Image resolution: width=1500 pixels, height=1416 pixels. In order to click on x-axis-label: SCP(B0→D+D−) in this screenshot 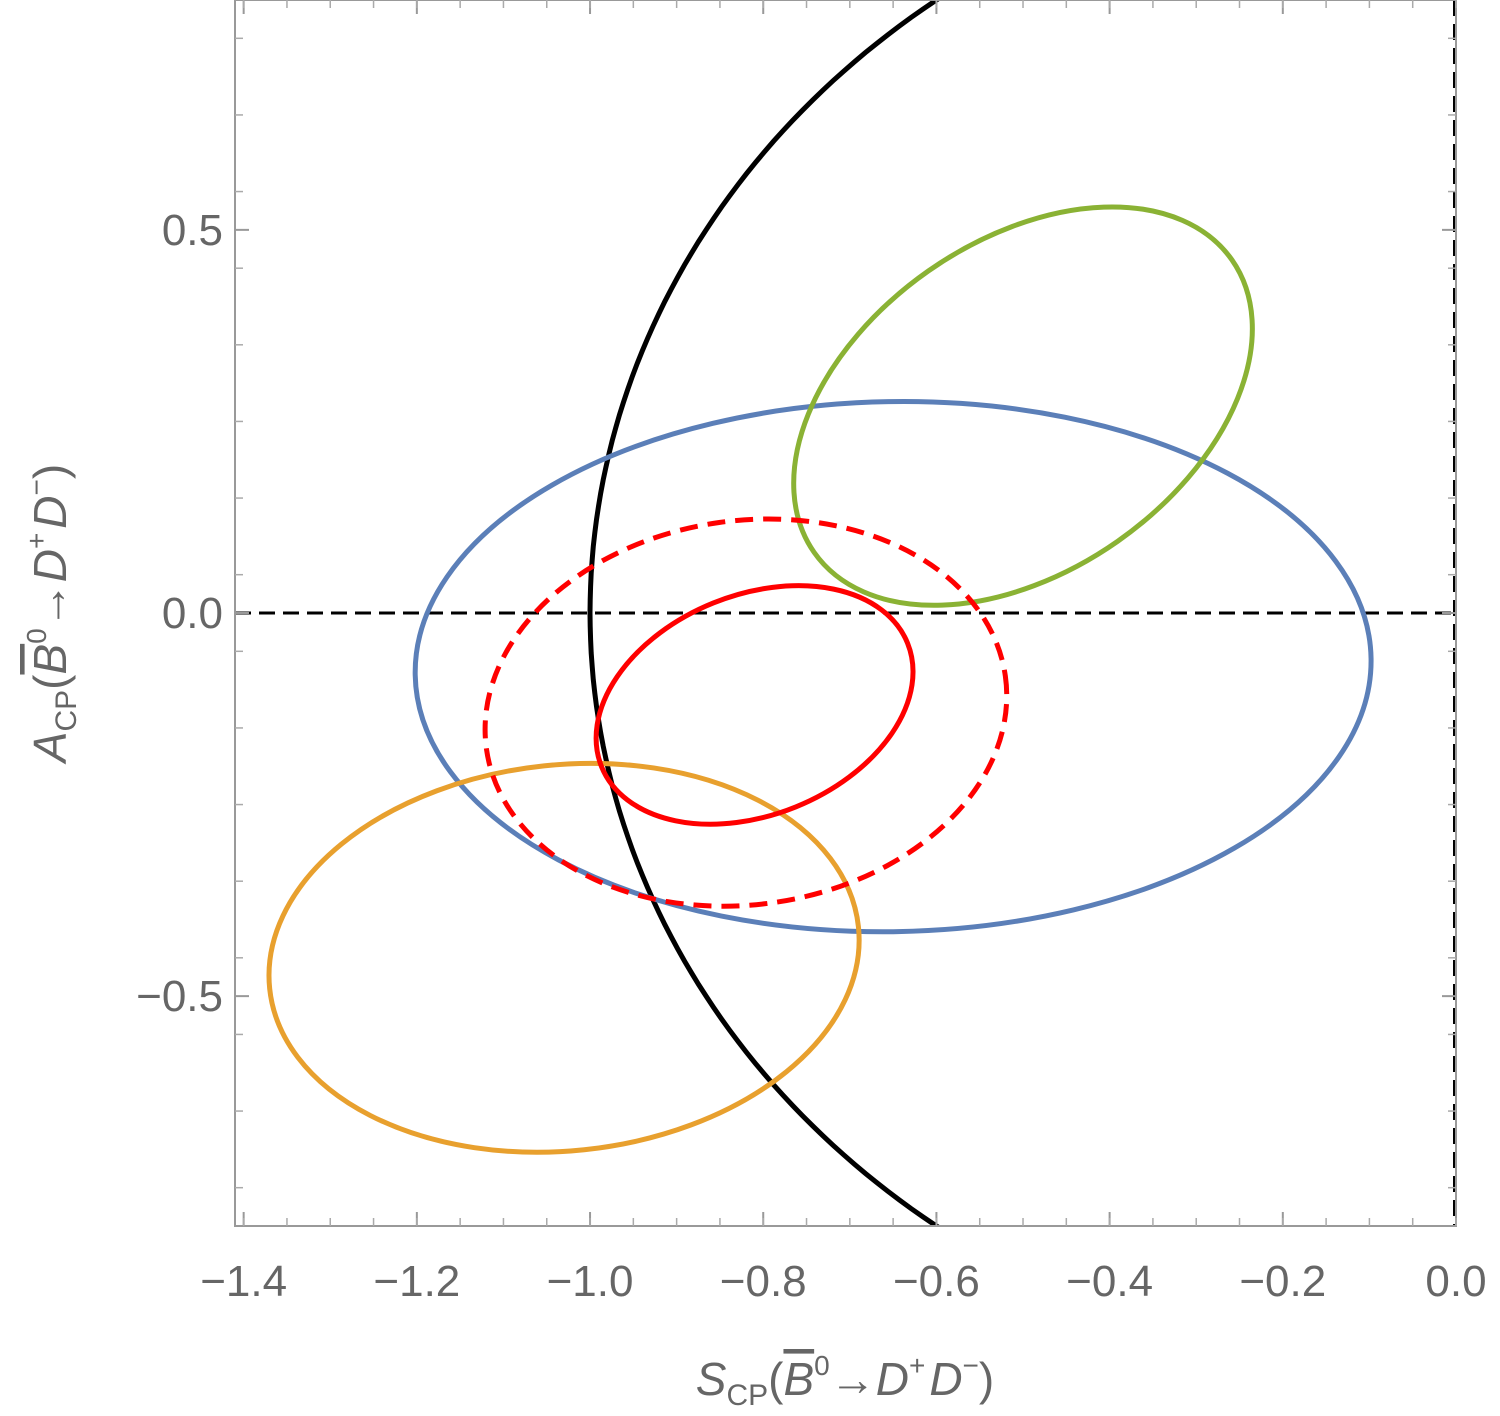, I will do `click(845, 1381)`.